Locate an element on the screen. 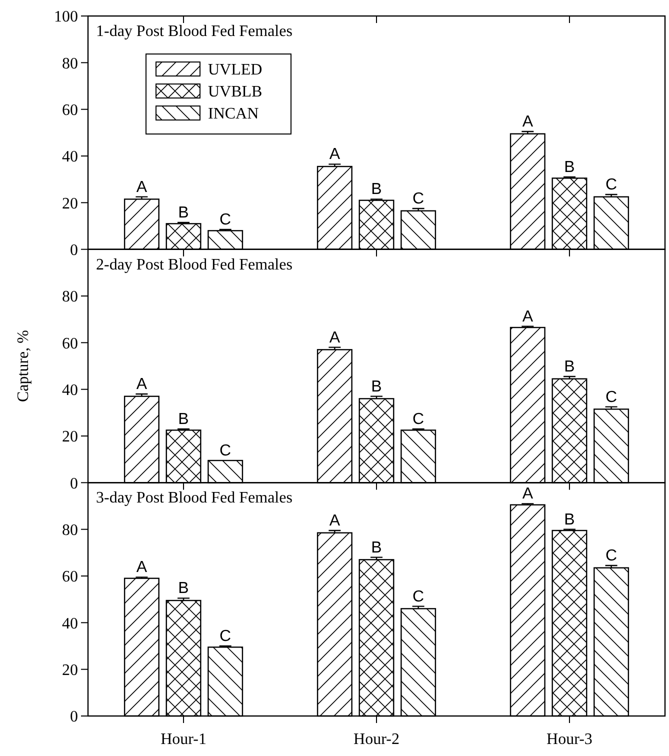  y-axis-title: Capture, % is located at coordinates (23, 366).